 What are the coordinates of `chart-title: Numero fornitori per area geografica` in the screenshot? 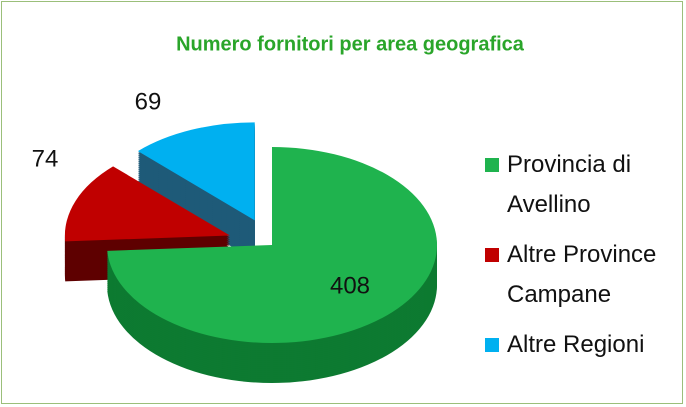 It's located at (350, 44).